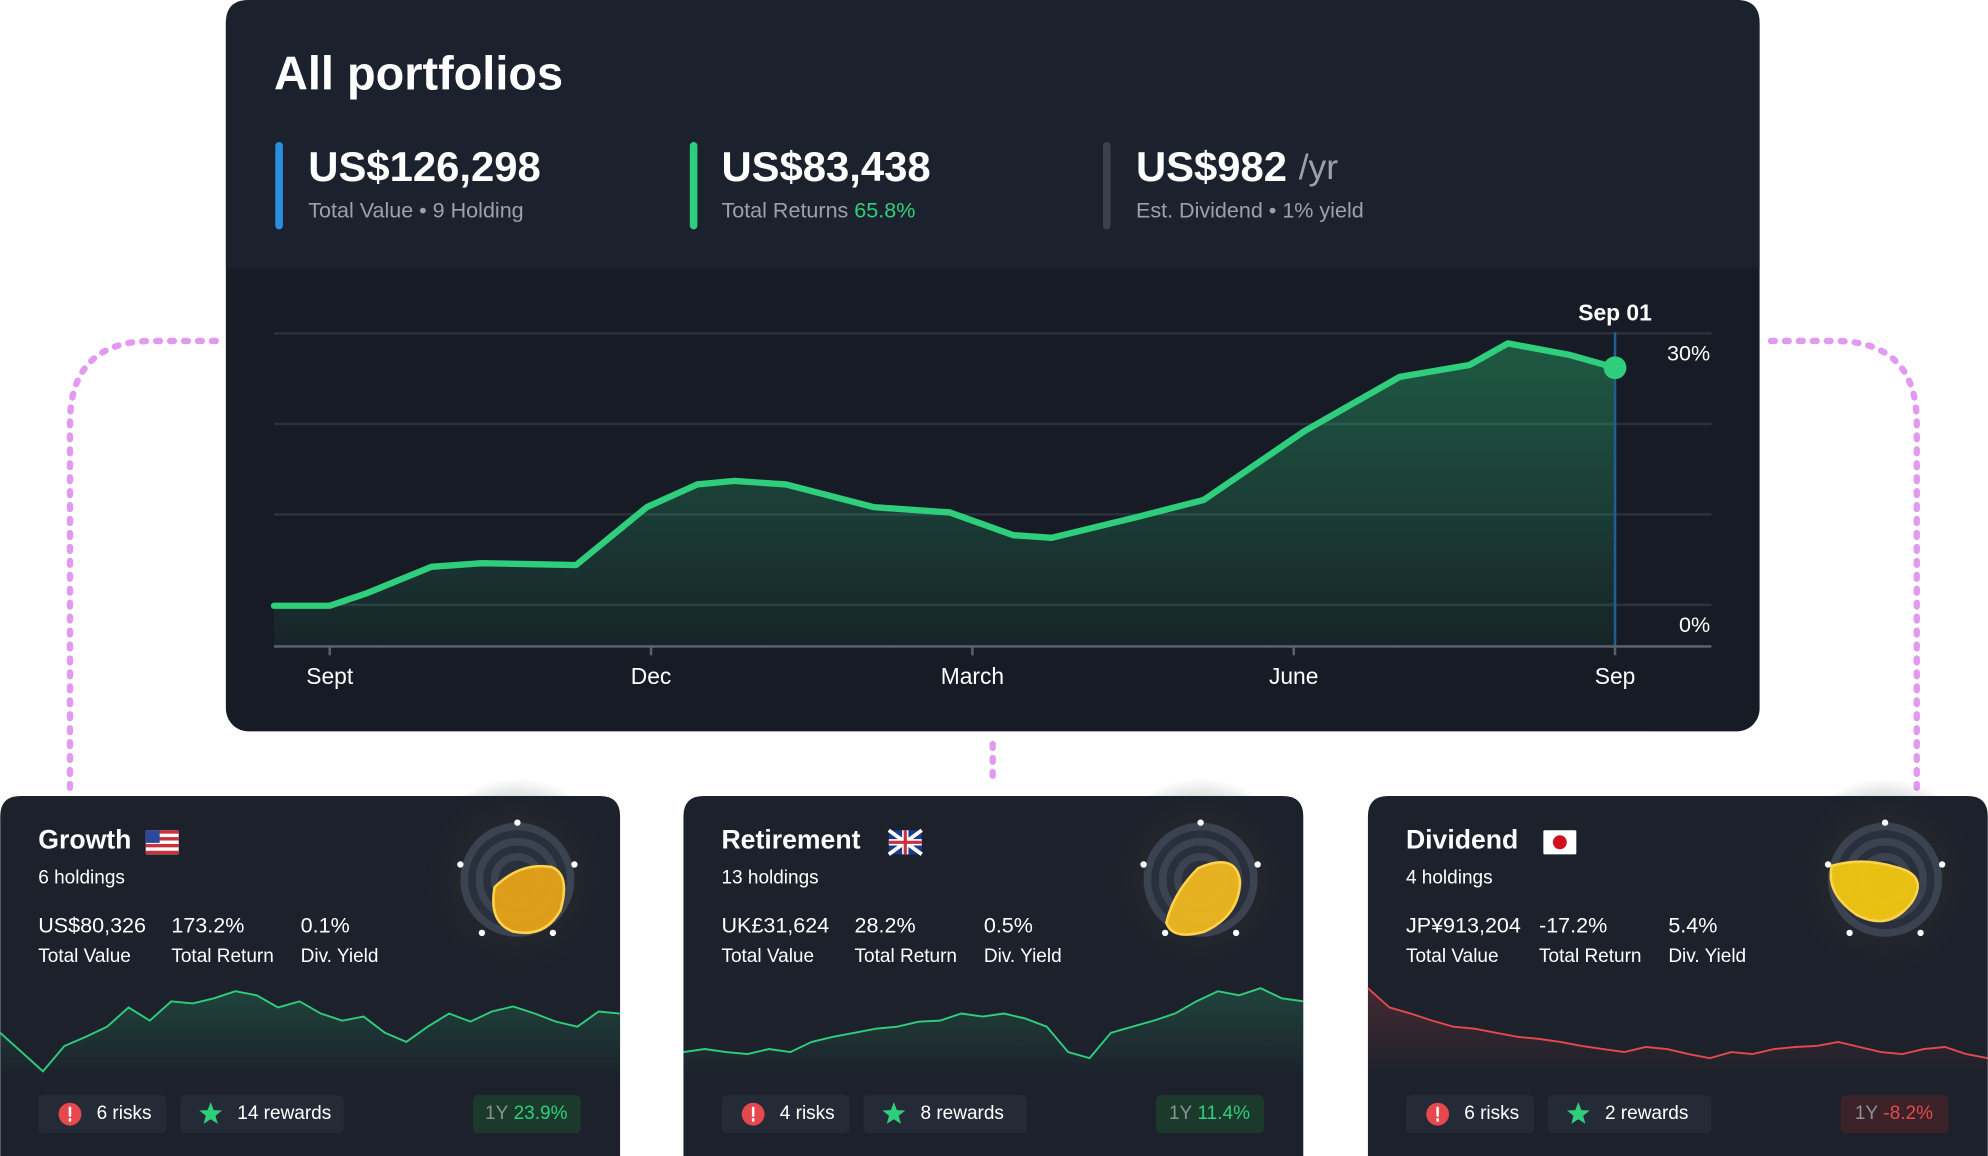 This screenshot has height=1156, width=1988. I want to click on stat-value: US$126,298, so click(424, 166).